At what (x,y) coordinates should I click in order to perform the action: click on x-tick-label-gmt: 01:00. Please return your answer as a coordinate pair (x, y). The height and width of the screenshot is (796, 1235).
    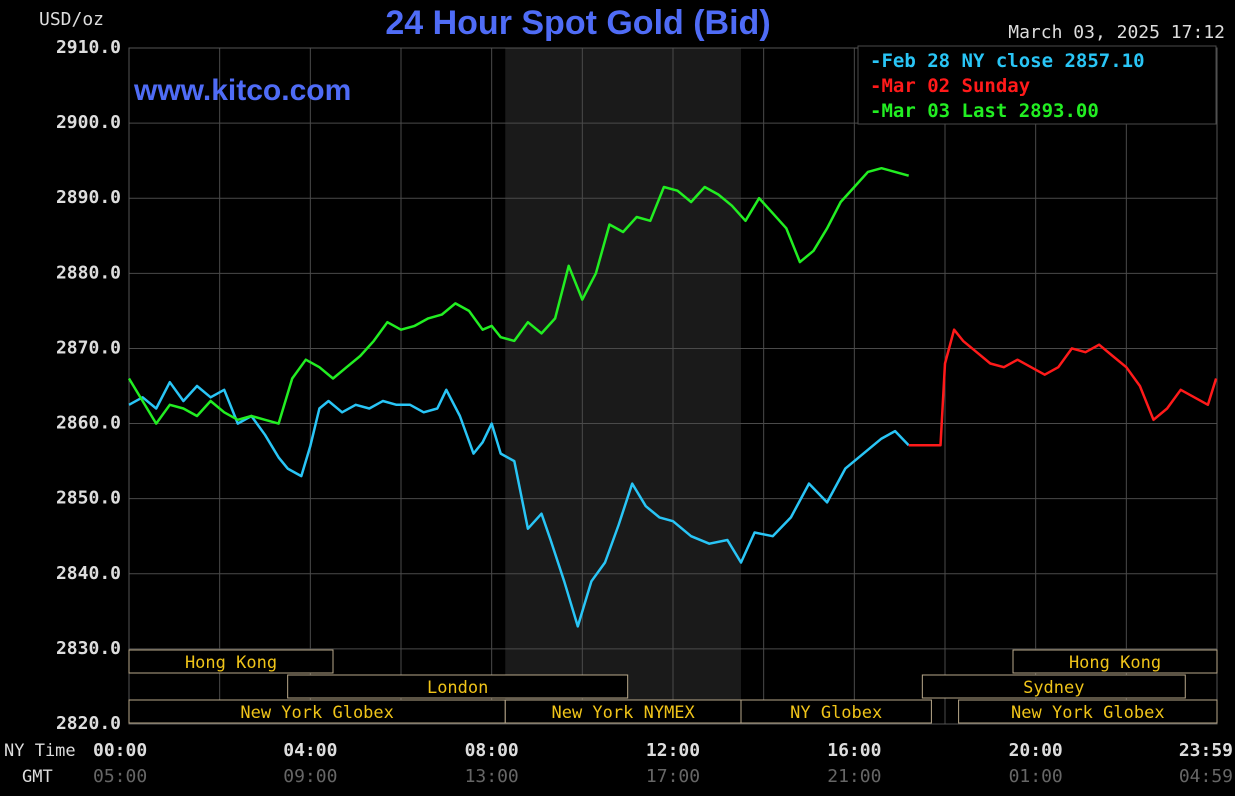
    Looking at the image, I should click on (1036, 776).